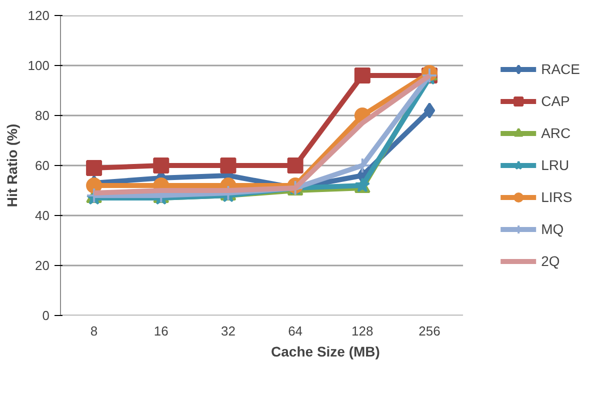 Image resolution: width=611 pixels, height=405 pixels. What do you see at coordinates (556, 133) in the screenshot?
I see `legend-label: ARC` at bounding box center [556, 133].